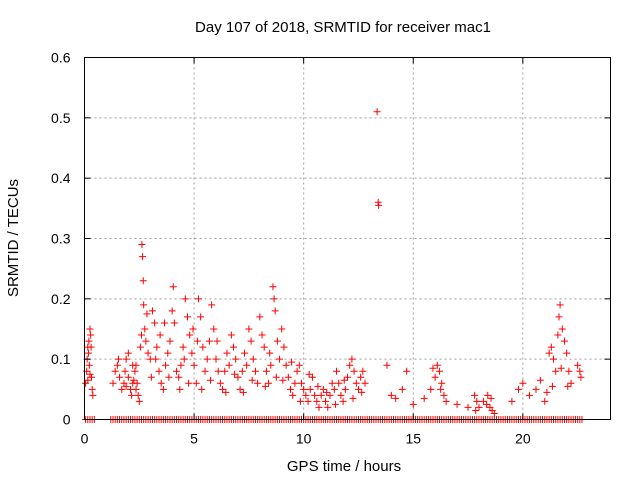  Describe the element at coordinates (61, 118) in the screenshot. I see `y-tick-label: 0.5` at that location.